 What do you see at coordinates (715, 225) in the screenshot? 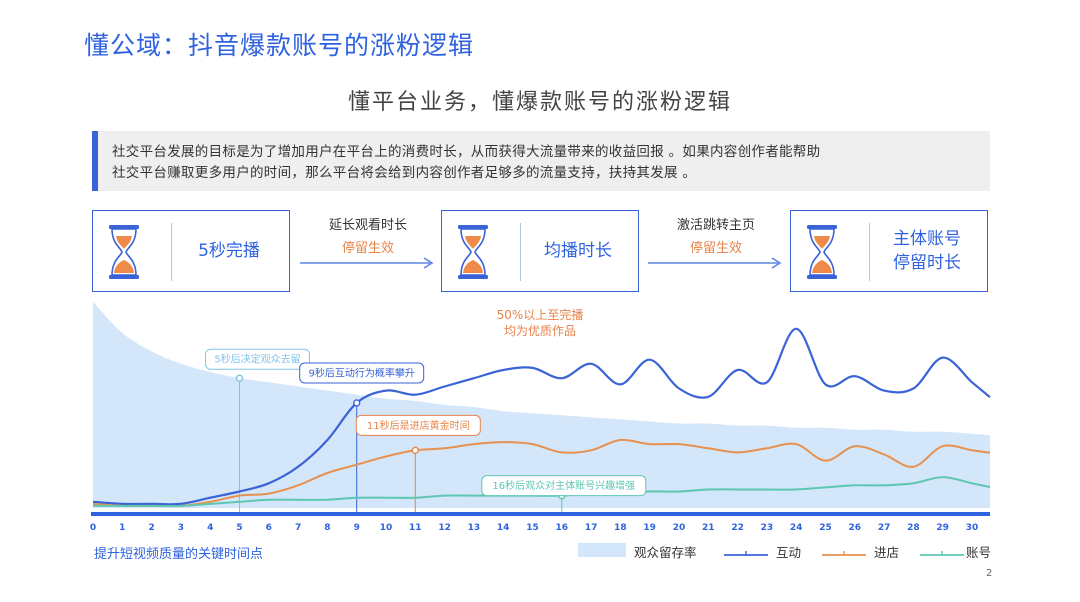
I see `arrow-2-top-label: 激活跳转主页` at bounding box center [715, 225].